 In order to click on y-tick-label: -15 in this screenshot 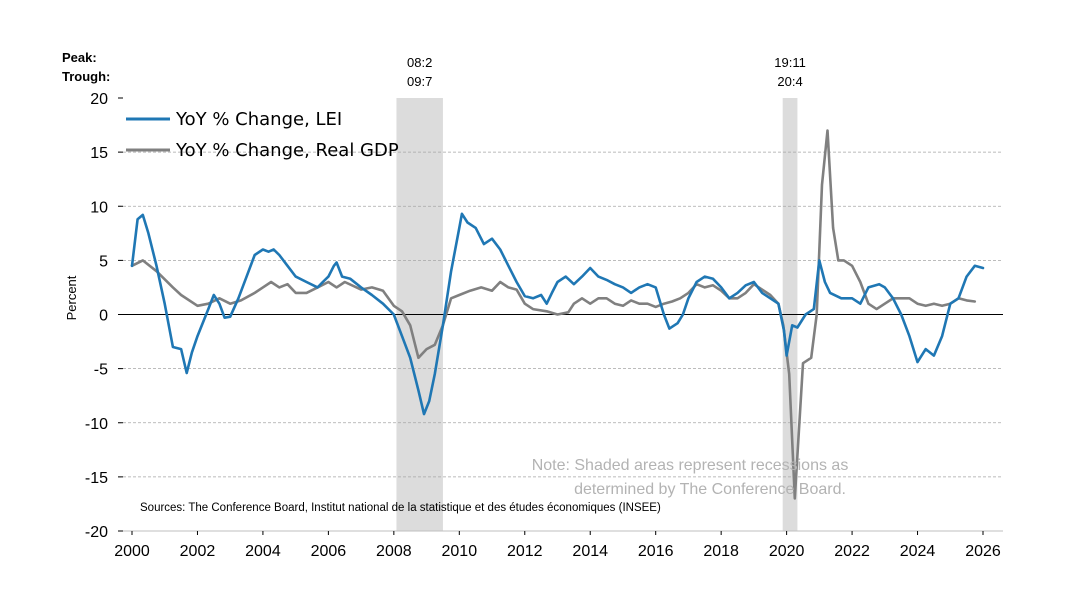, I will do `click(96, 478)`.